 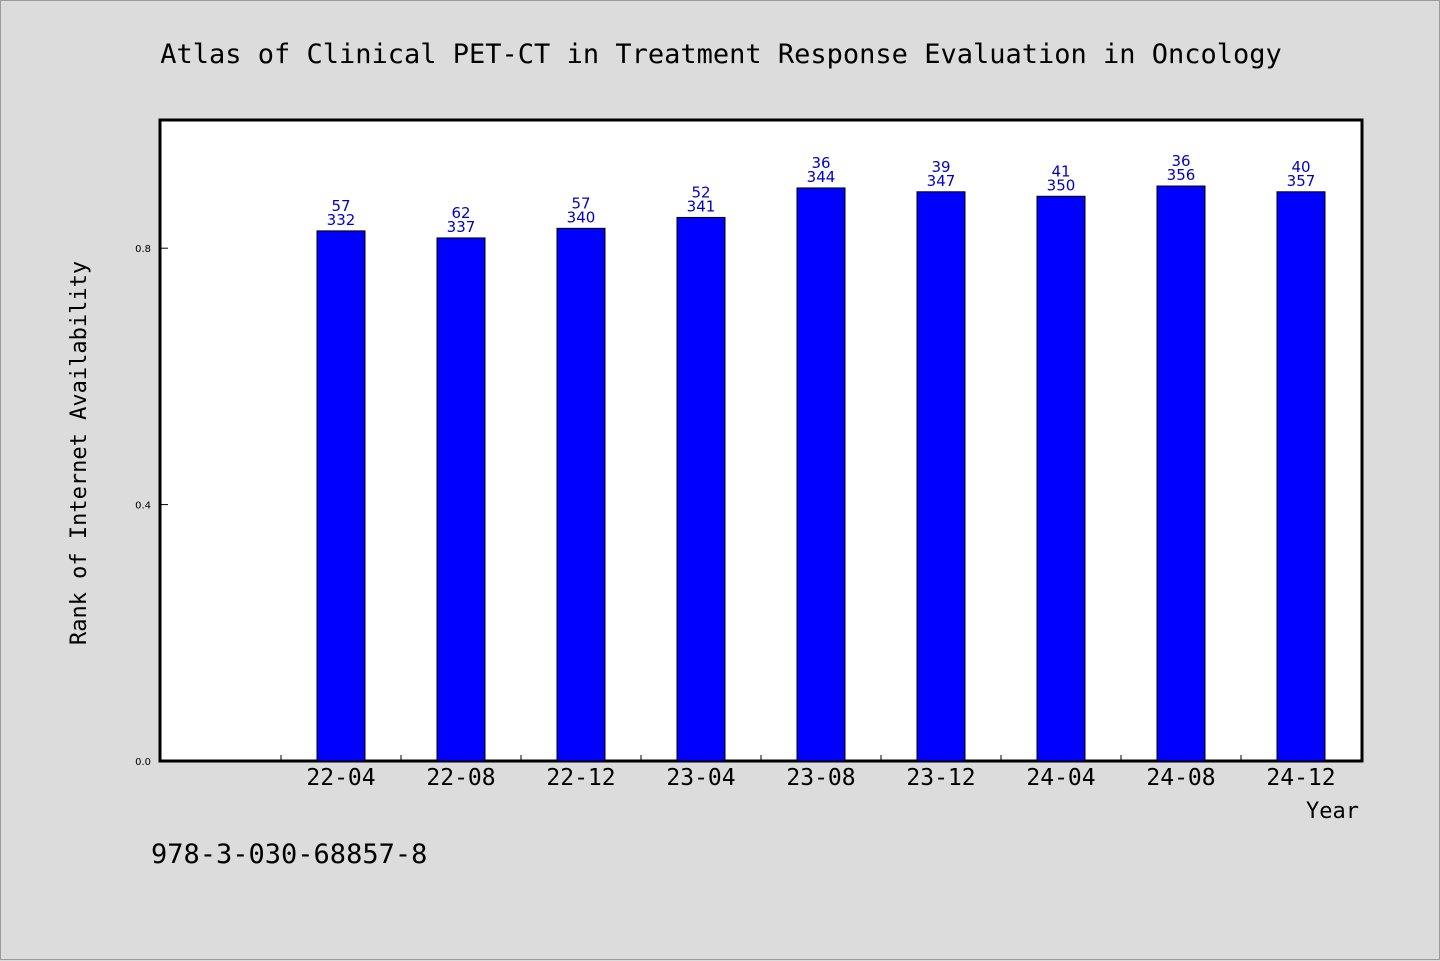 I want to click on y-tick-label: 0.4, so click(x=143, y=506).